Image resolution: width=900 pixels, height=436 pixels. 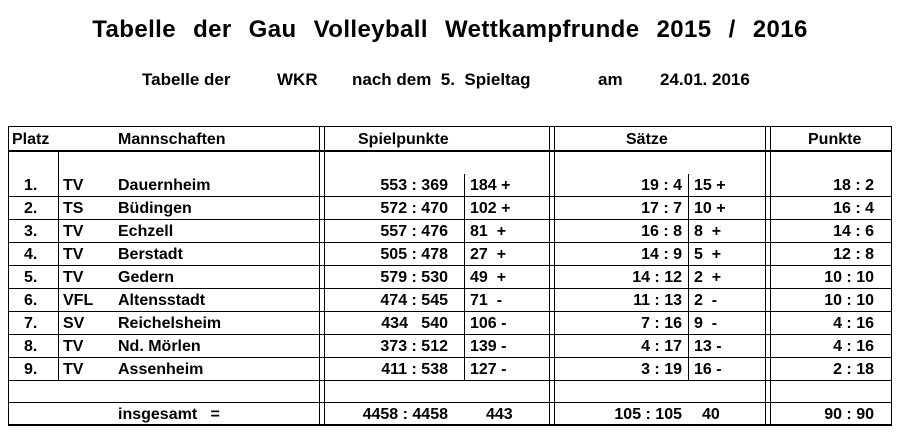 I want to click on subtitle-part-2: WKR, so click(x=297, y=79).